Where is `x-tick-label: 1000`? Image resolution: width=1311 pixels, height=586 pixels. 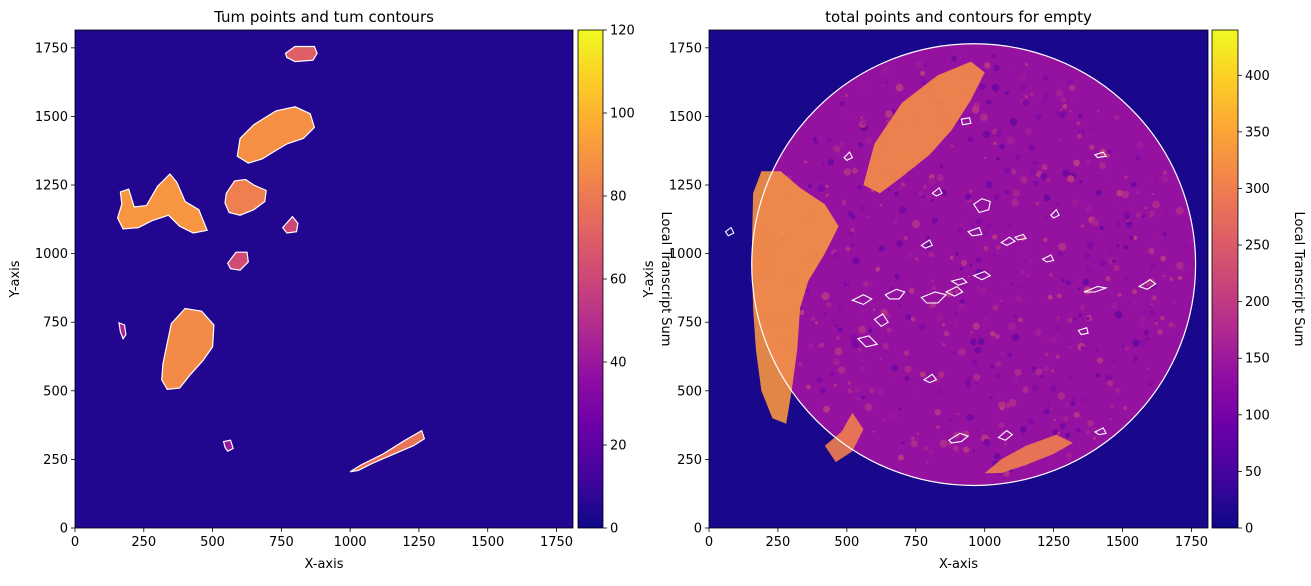
x-tick-label: 1000 is located at coordinates (984, 542).